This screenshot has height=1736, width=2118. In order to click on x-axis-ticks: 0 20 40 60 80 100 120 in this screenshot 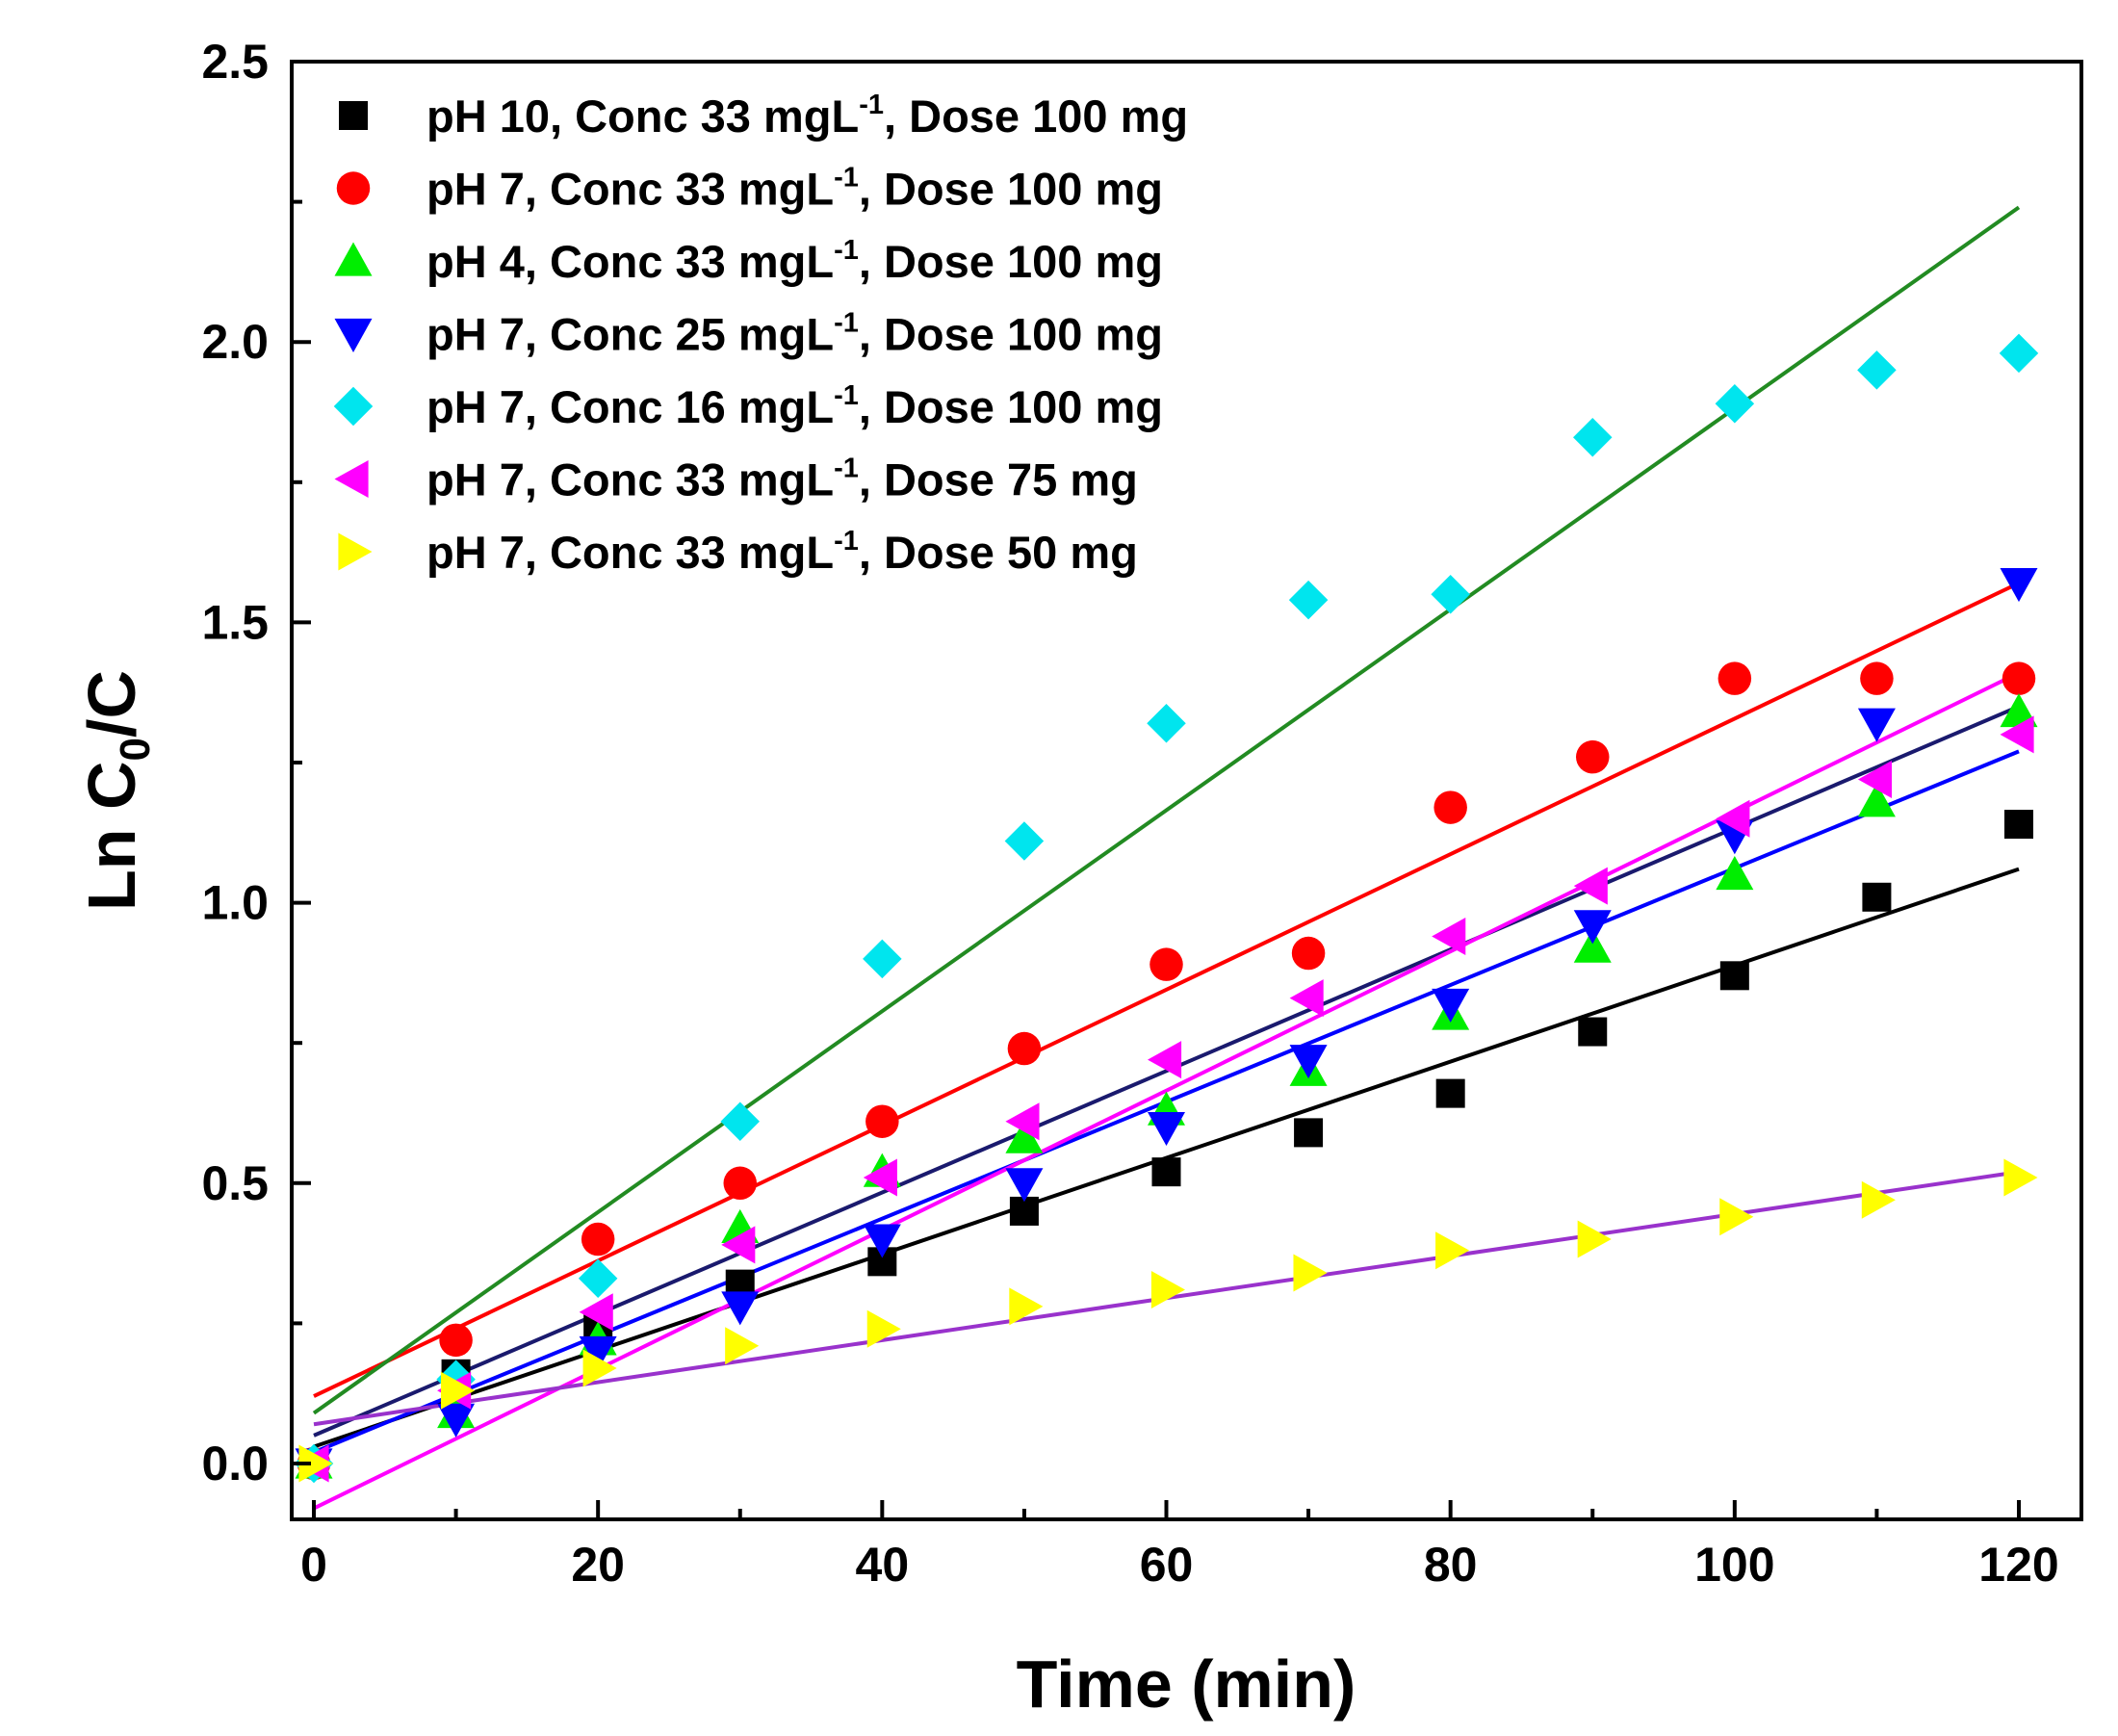, I will do `click(1180, 1546)`.